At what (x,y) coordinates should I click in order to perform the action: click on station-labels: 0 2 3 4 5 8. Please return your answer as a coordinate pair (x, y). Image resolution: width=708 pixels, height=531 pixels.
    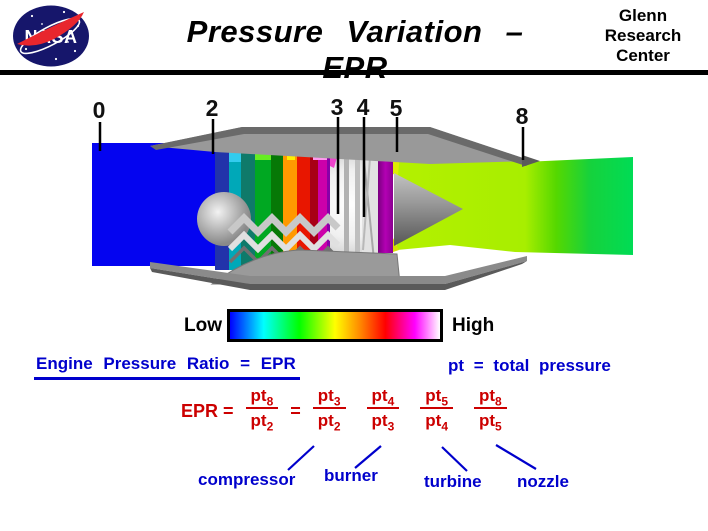
    Looking at the image, I should click on (311, 111).